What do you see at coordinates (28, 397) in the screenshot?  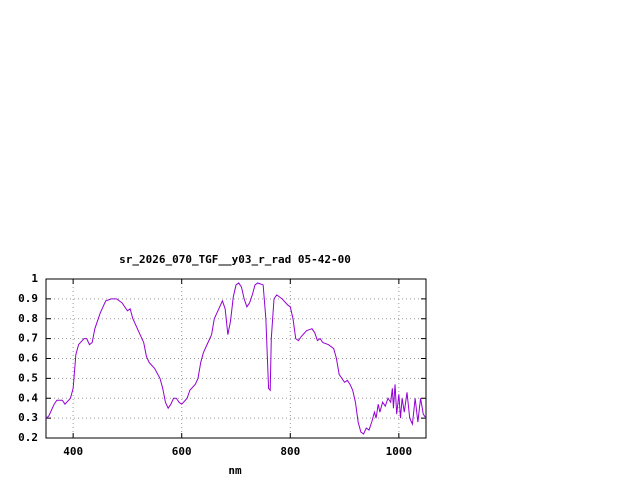 I see `y-tick-label: 0.4` at bounding box center [28, 397].